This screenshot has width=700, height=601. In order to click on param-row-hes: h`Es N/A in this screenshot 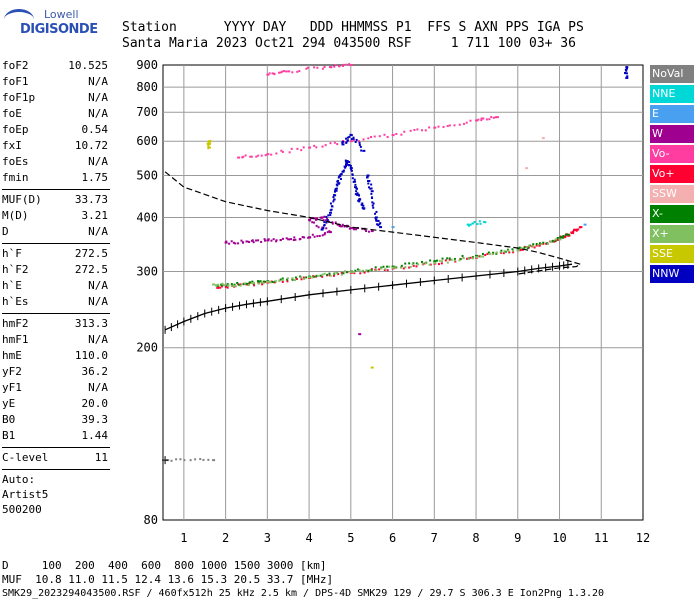, I will do `click(56, 302)`.